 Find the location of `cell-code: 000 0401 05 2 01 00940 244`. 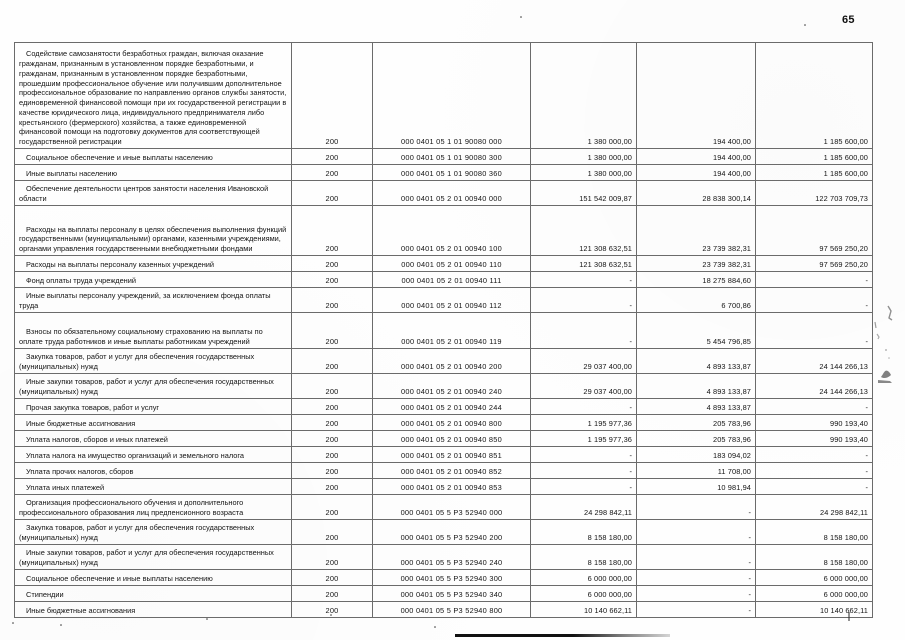

cell-code: 000 0401 05 2 01 00940 244 is located at coordinates (451, 406).